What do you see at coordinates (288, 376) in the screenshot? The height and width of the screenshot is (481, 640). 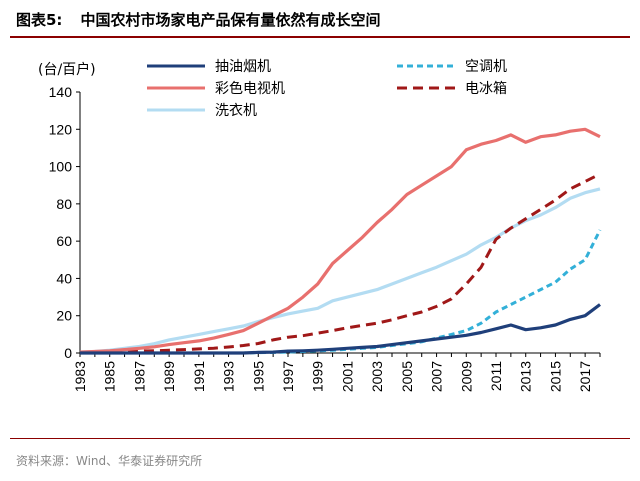 I see `x-tick-label: 1997` at bounding box center [288, 376].